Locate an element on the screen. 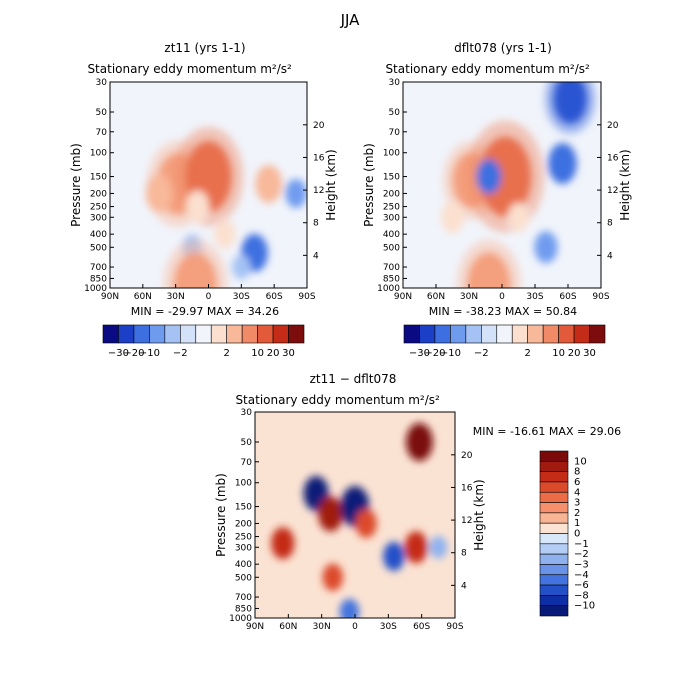 The height and width of the screenshot is (700, 700). y-tick-label: 30 is located at coordinates (247, 413).